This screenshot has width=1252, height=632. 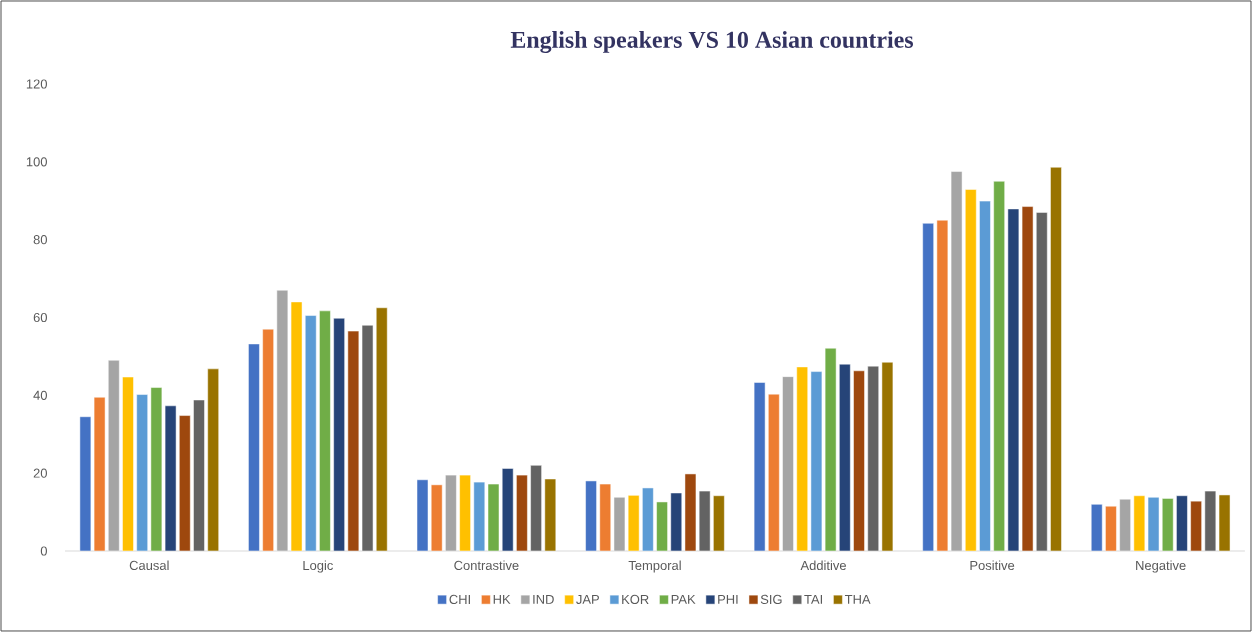 I want to click on x-tick-label: Contrastive, so click(x=486, y=565).